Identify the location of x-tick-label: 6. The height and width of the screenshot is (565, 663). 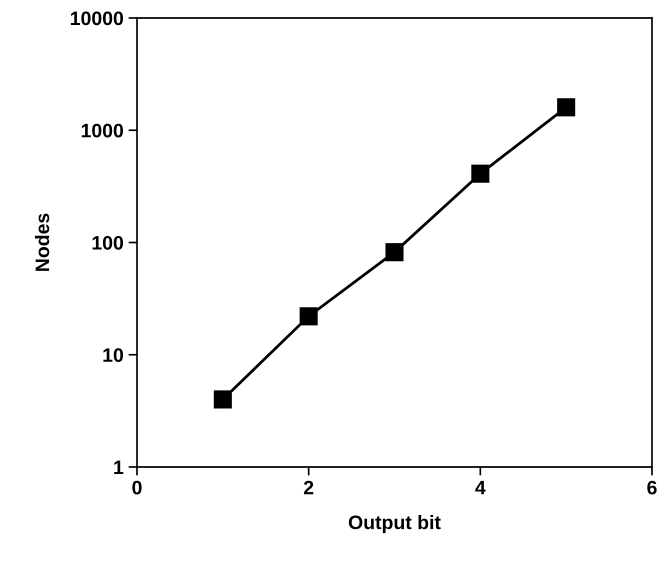
(652, 487).